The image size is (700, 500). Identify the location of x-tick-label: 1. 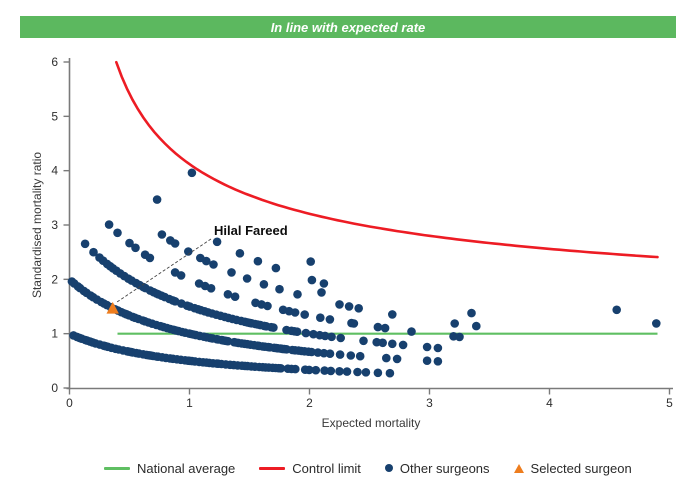
(189, 403).